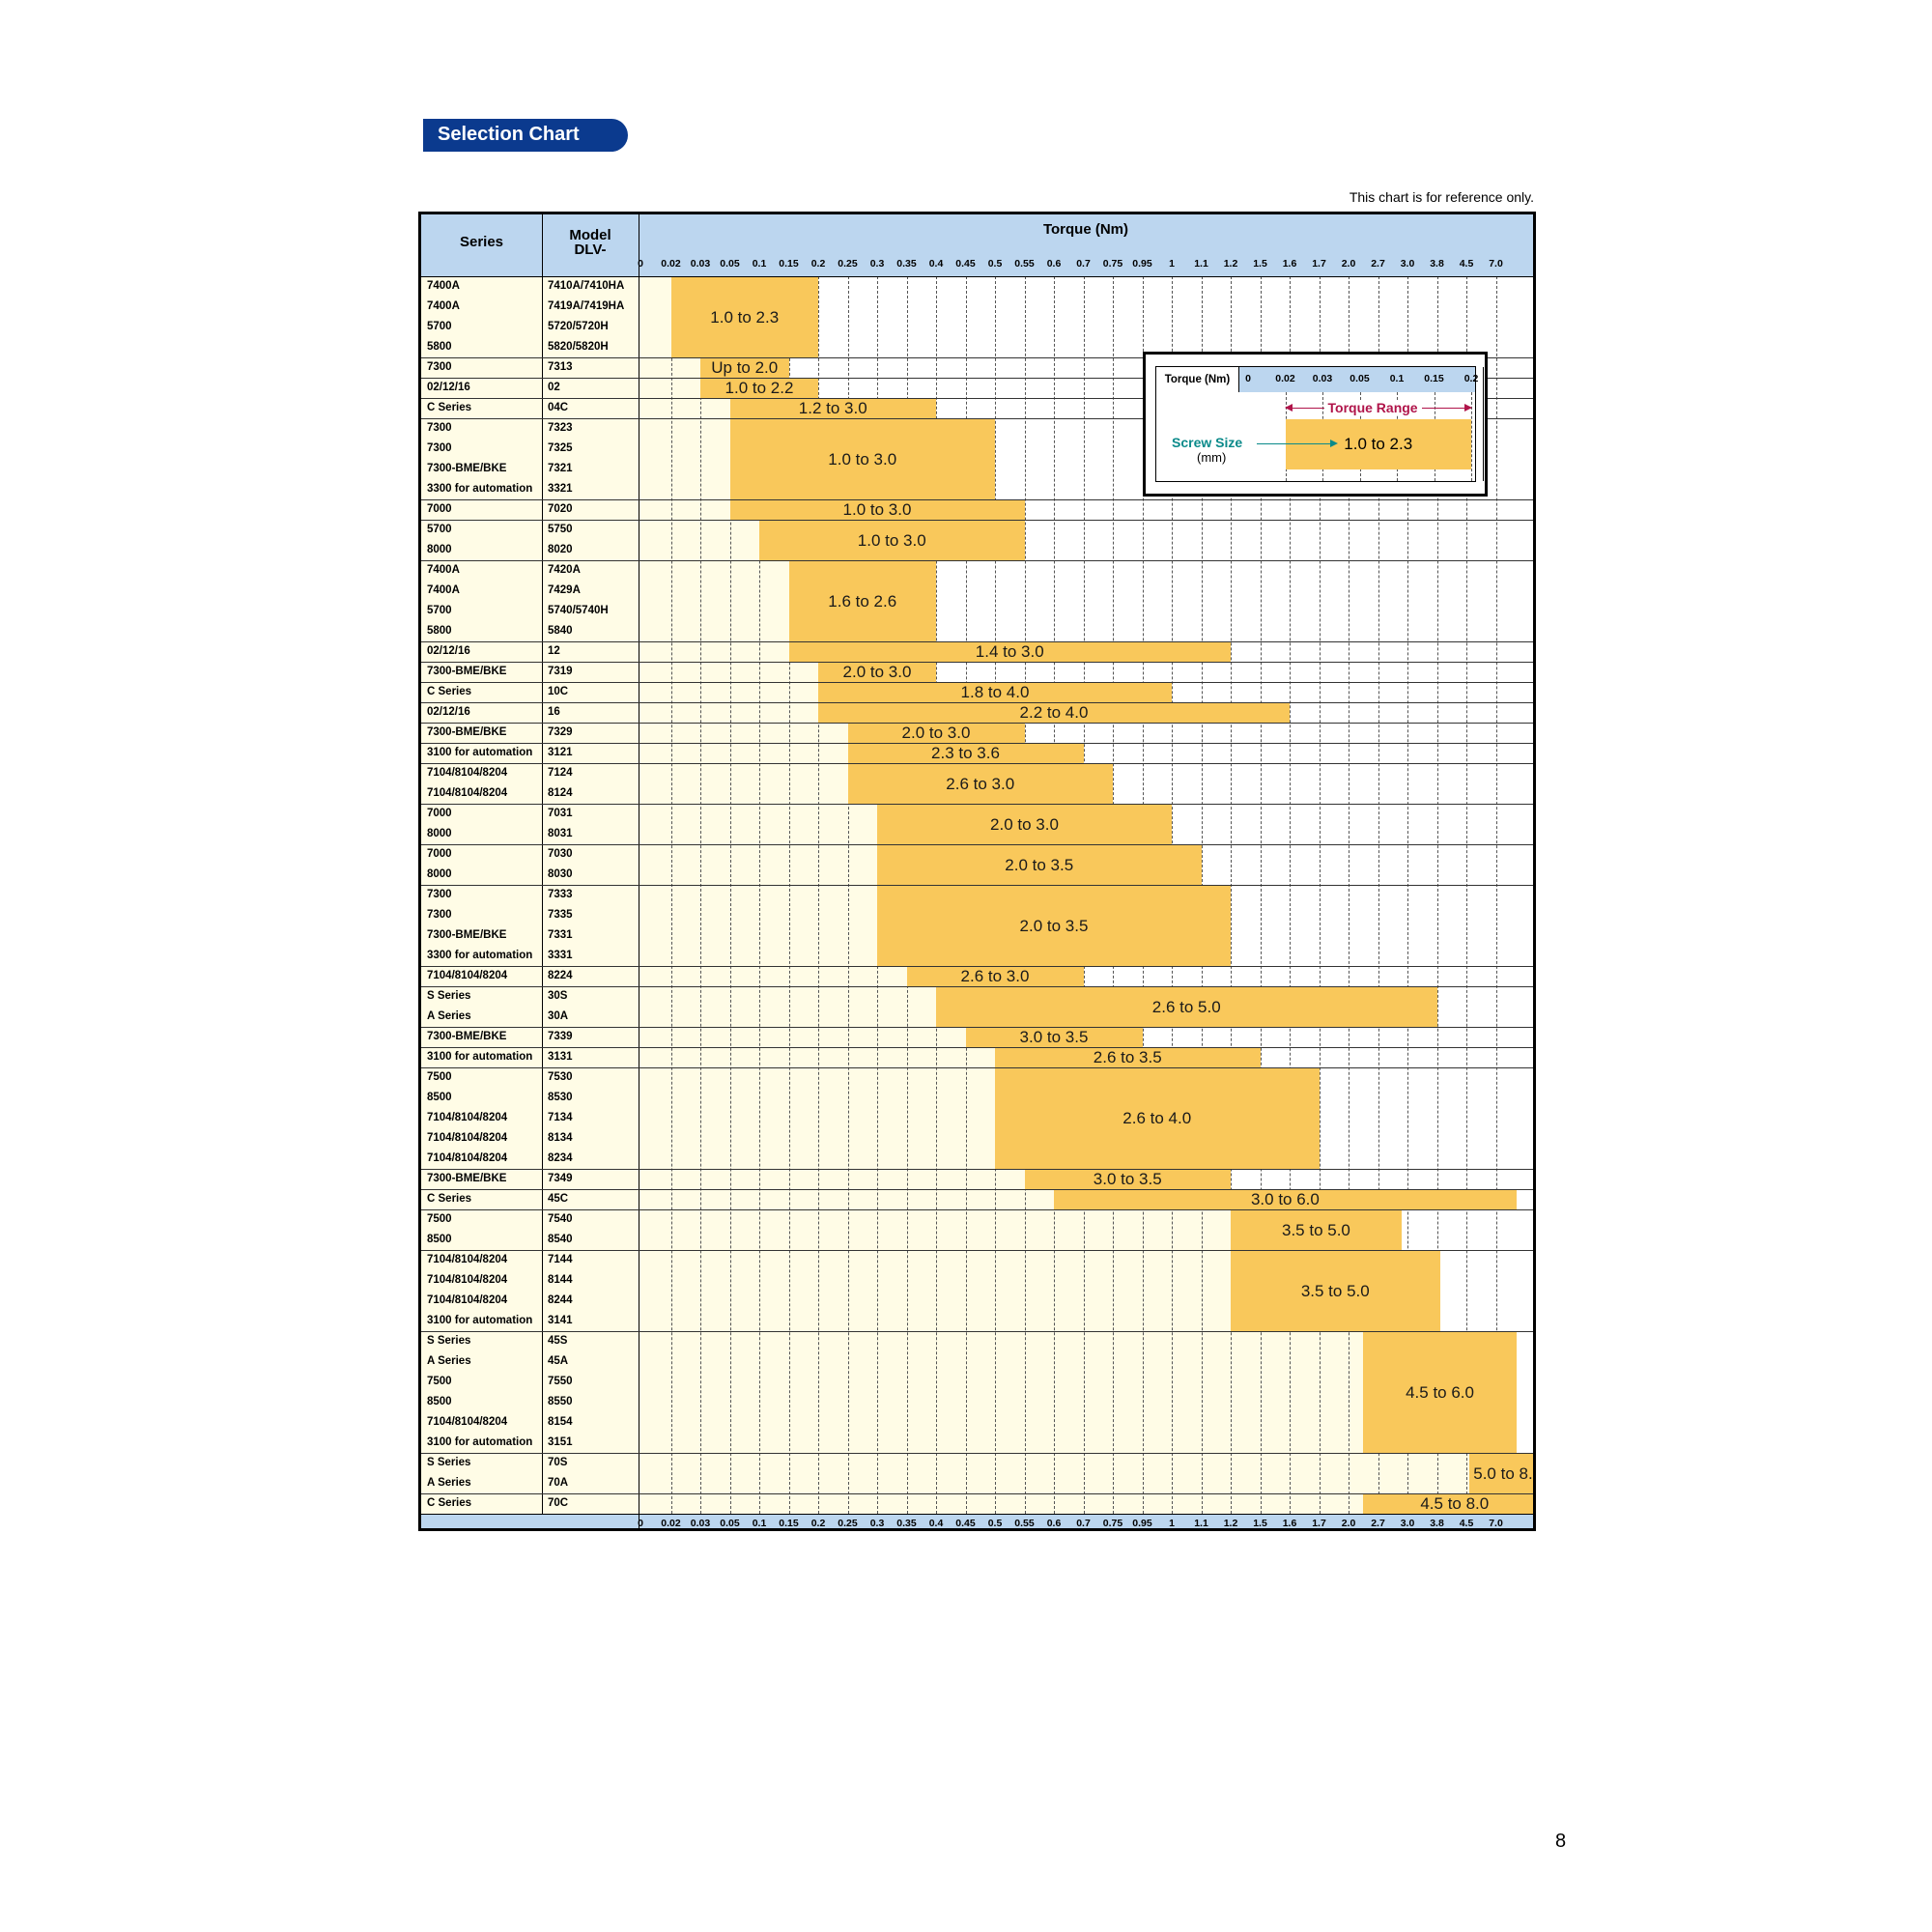  Describe the element at coordinates (1009, 652) in the screenshot. I see `torque-range-bar: 1.4 to 3.0` at that location.